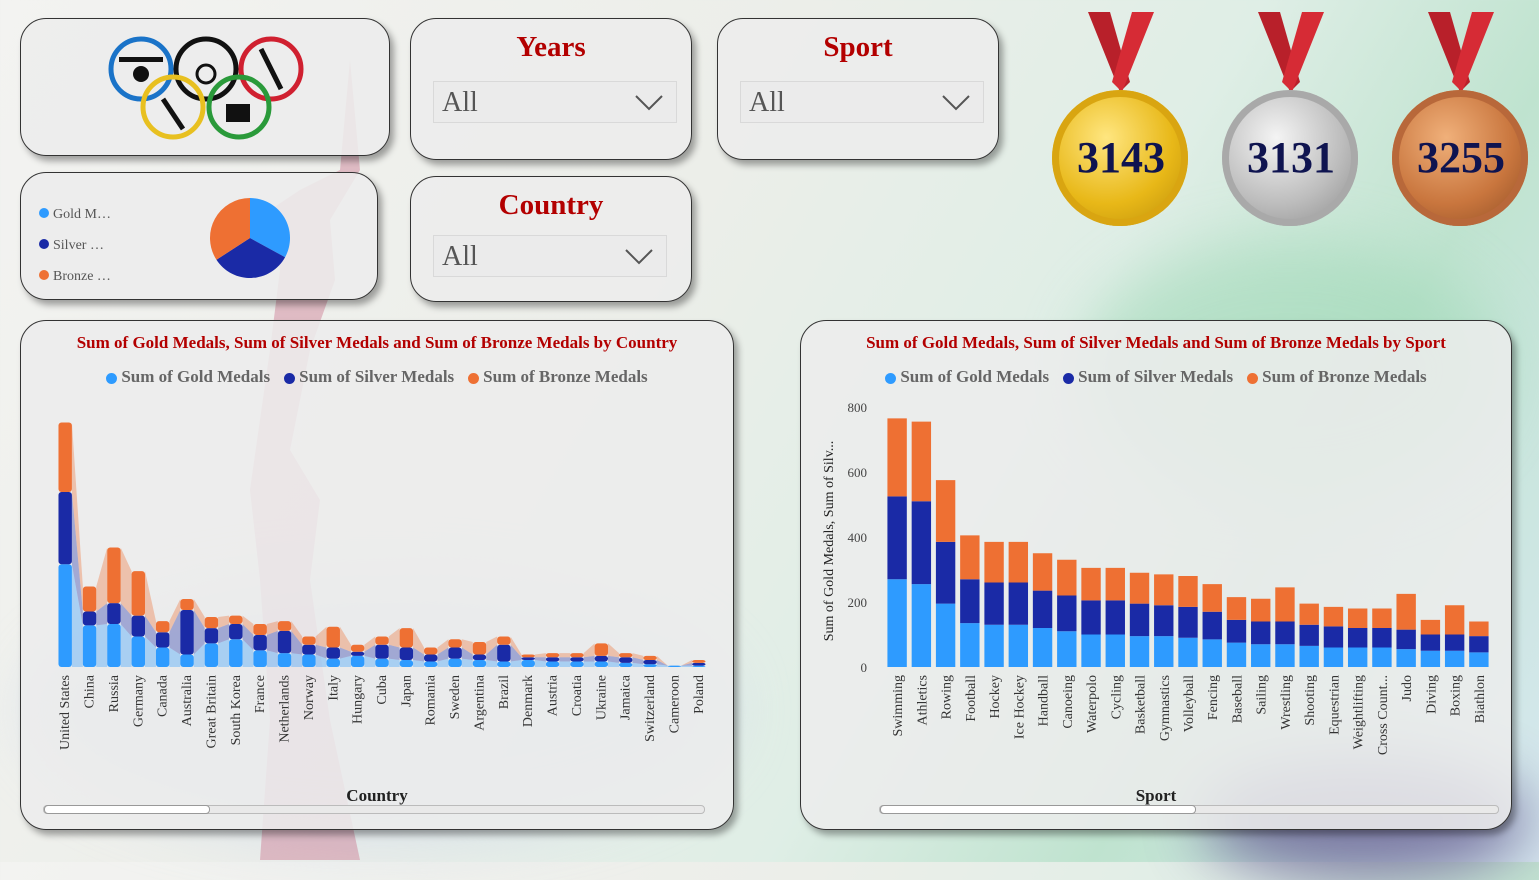 This screenshot has height=880, width=1539. I want to click on legend-bronze: Sum of Bronze Medals, so click(558, 377).